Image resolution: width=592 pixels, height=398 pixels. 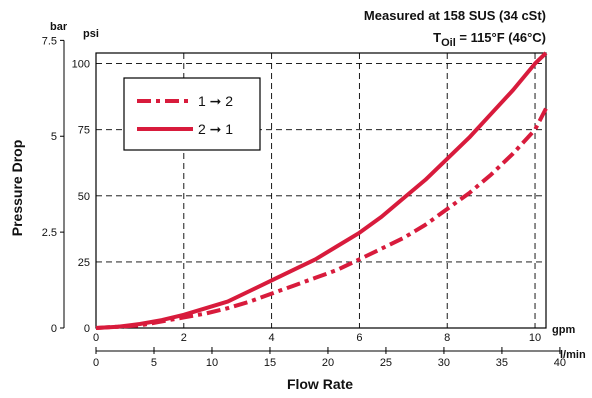 I want to click on x-unit-gpm: gpm, so click(x=563, y=330).